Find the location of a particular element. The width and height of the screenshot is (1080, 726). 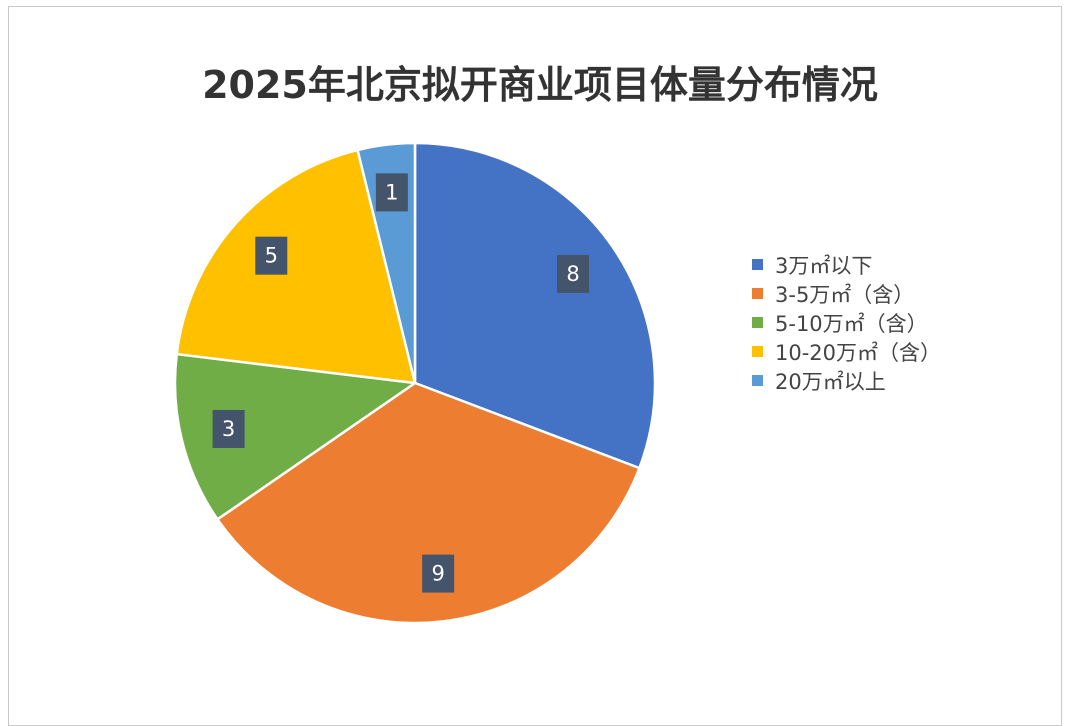

legend-label: 20万㎡以上 is located at coordinates (830, 381).